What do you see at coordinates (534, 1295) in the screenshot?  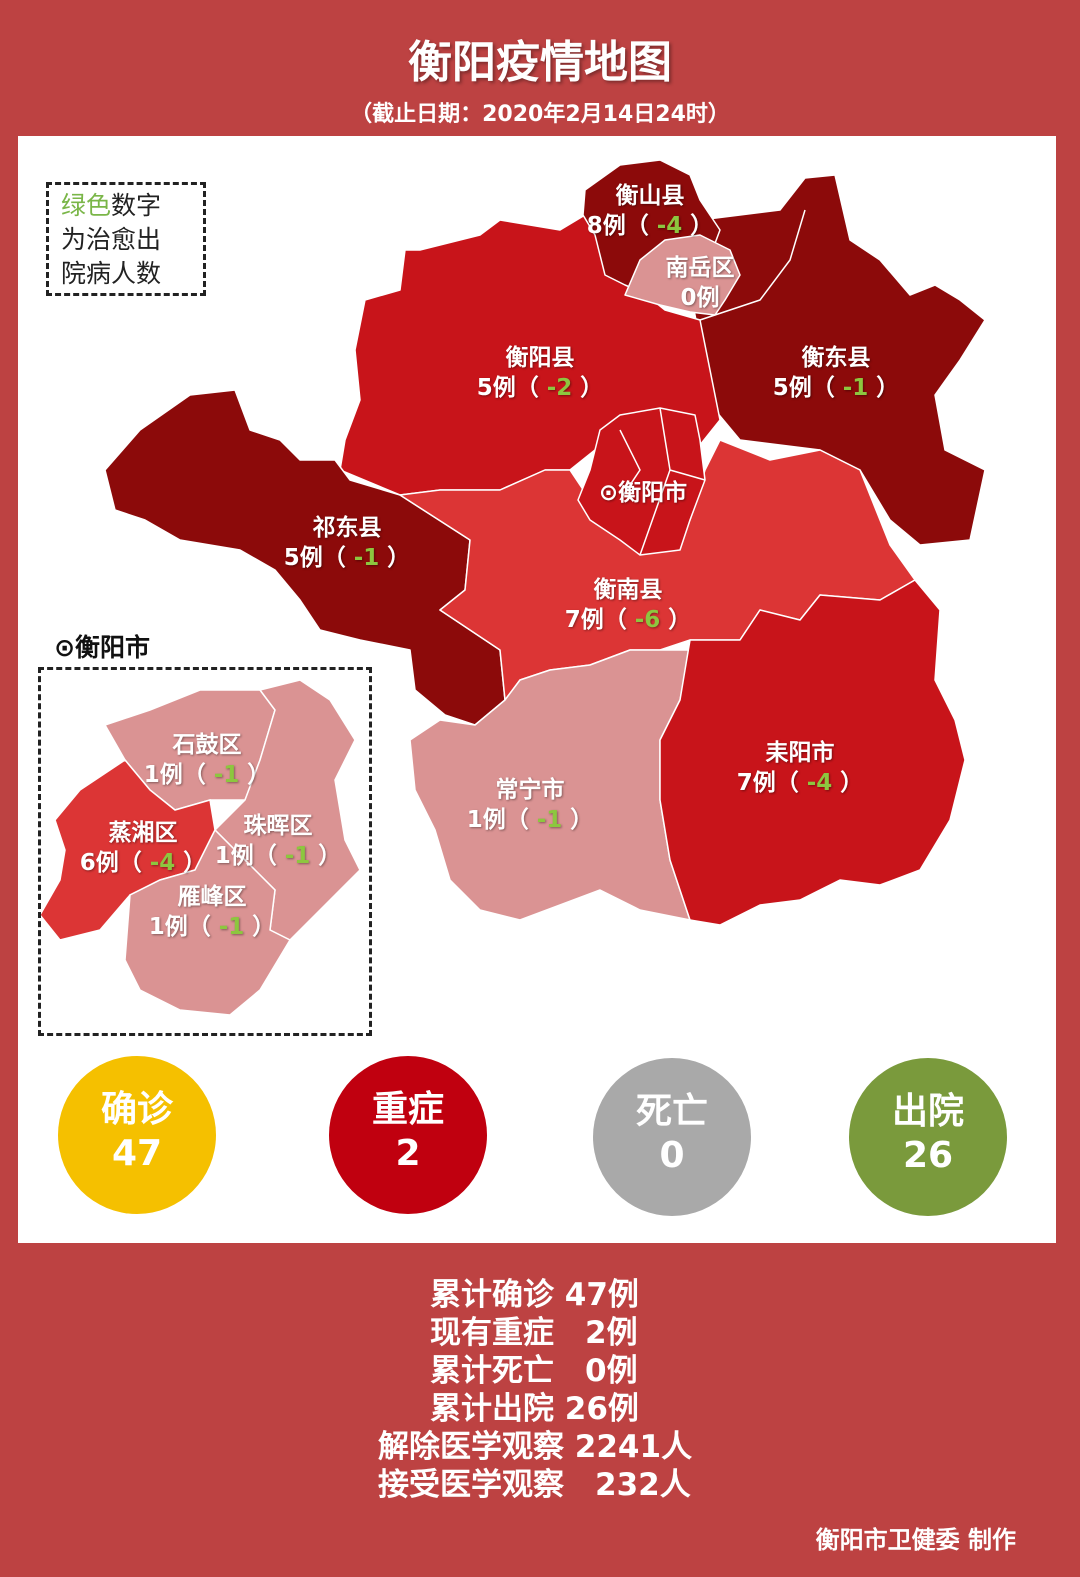 I see `stat-row: 累计确诊 47例` at bounding box center [534, 1295].